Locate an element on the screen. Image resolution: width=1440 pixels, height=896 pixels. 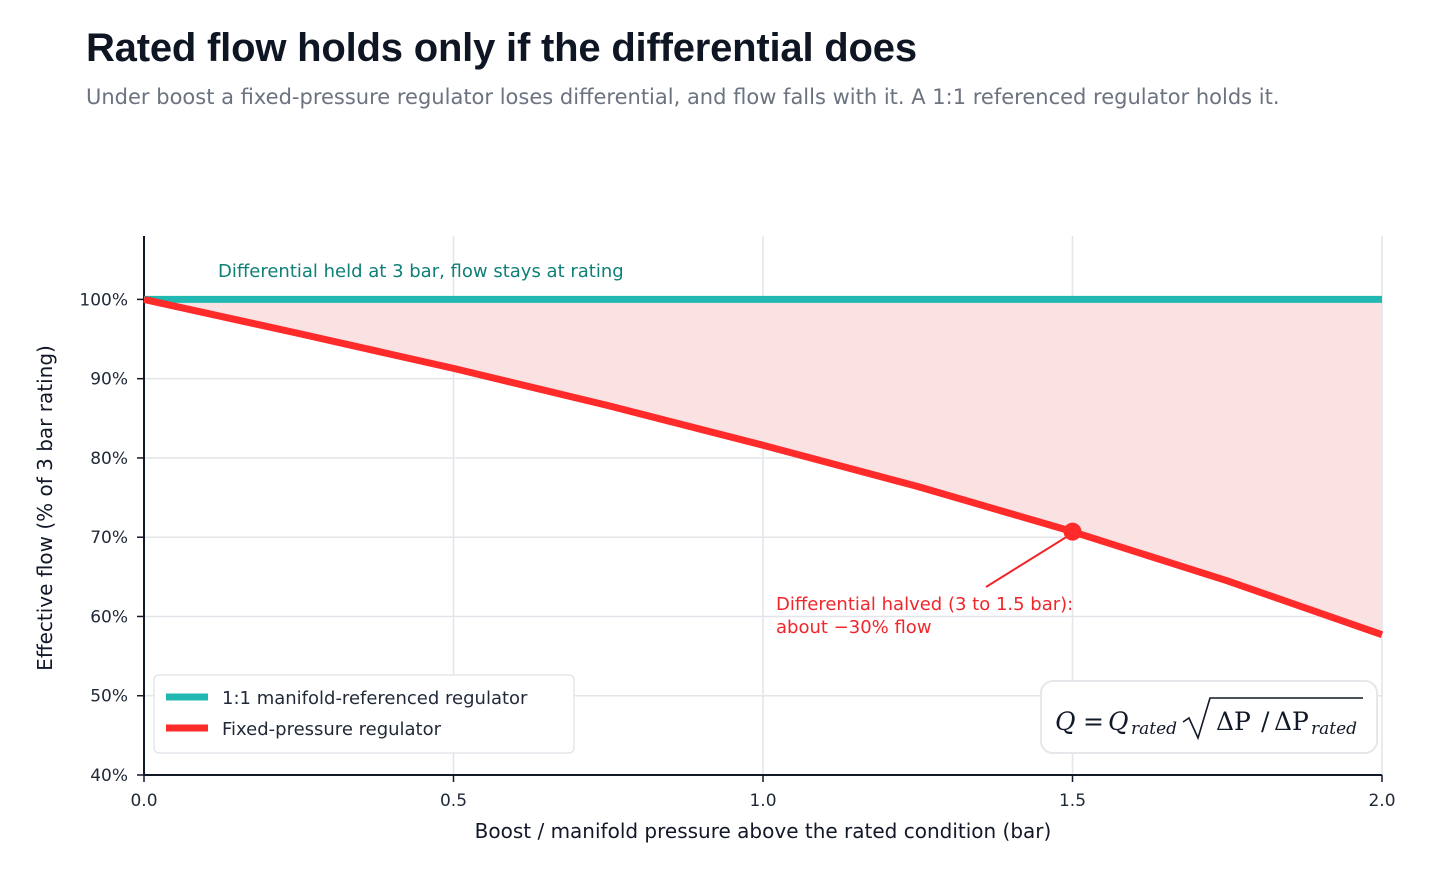
x-tick-label: 1.0 is located at coordinates (762, 801).